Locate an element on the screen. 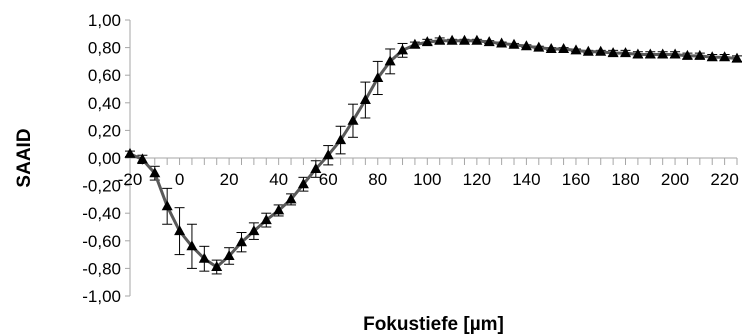  x-tick-label: 160 is located at coordinates (576, 179).